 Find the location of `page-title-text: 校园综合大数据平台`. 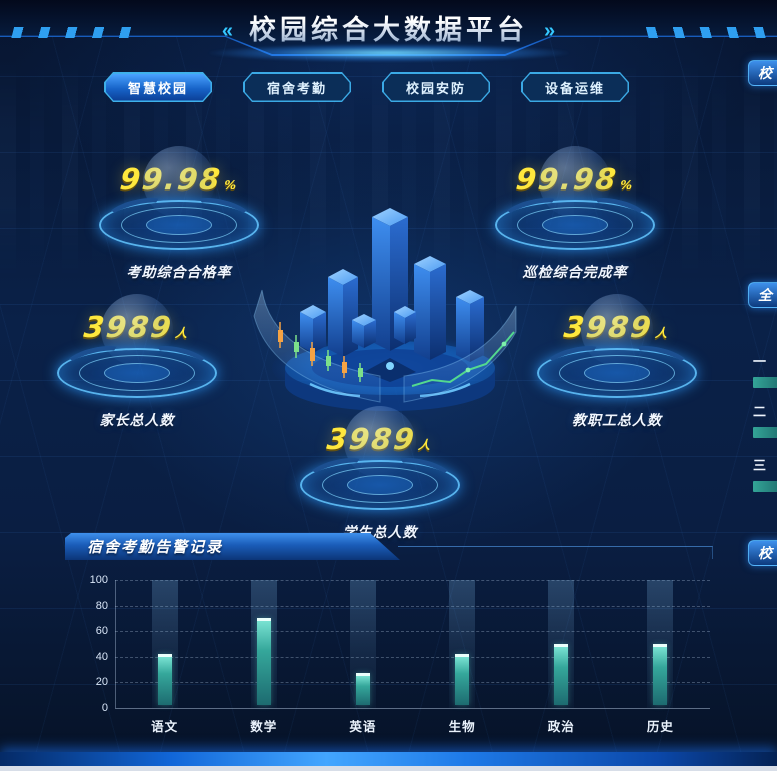

page-title-text: 校园综合大数据平台 is located at coordinates (388, 30).